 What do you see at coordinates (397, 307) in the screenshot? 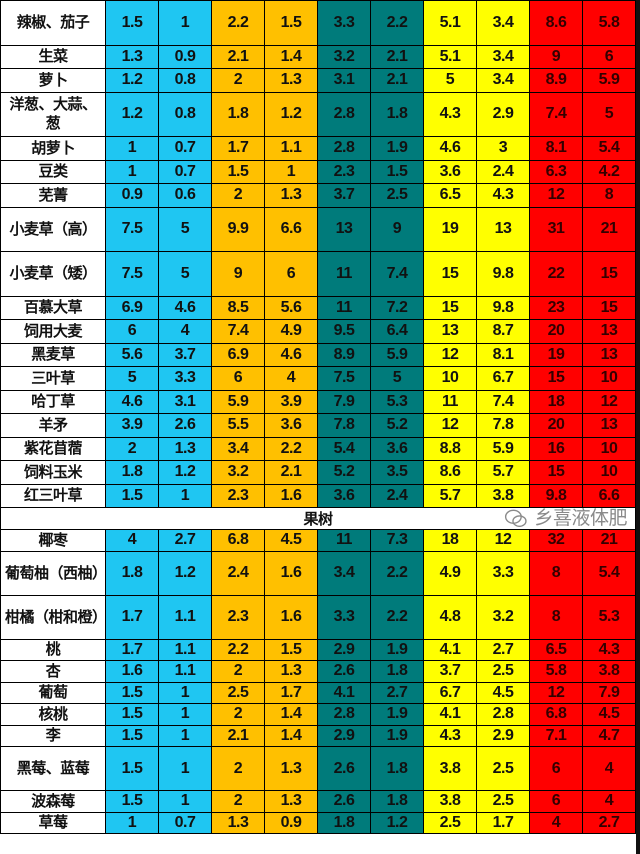
I see `value-cell: 7.2` at bounding box center [397, 307].